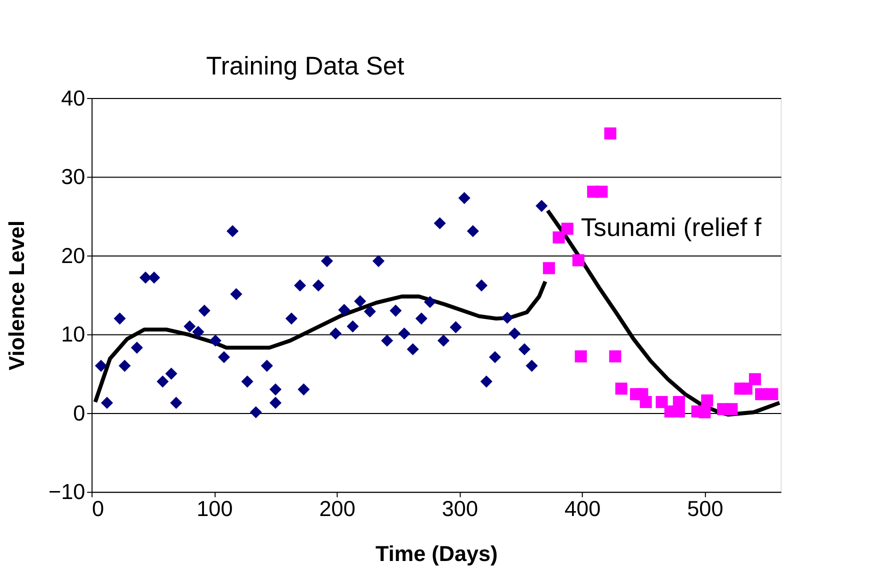  Describe the element at coordinates (67, 491) in the screenshot. I see `y-tick-label: −10` at that location.